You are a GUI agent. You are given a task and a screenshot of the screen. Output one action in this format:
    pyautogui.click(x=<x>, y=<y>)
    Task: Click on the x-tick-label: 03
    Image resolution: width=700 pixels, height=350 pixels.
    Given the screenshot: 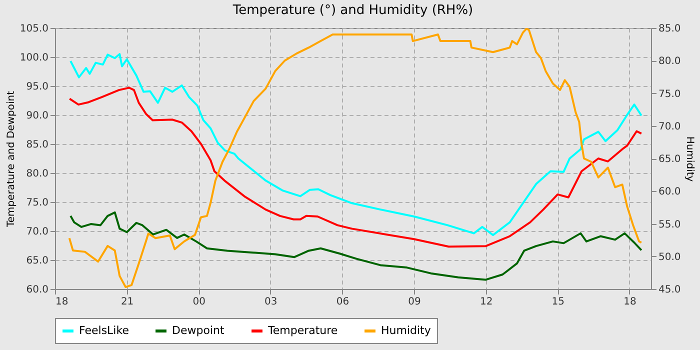 What is the action you would take?
    pyautogui.click(x=271, y=302)
    